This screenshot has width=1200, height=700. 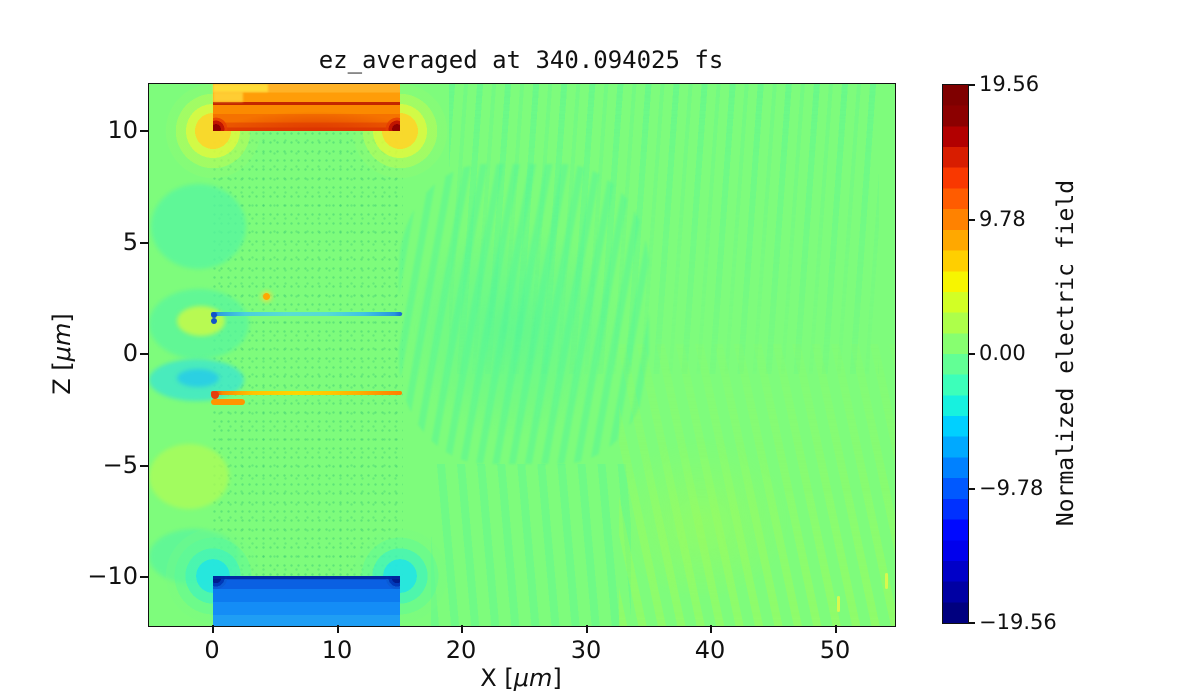 I want to click on x-tick-label: 50, so click(x=835, y=650).